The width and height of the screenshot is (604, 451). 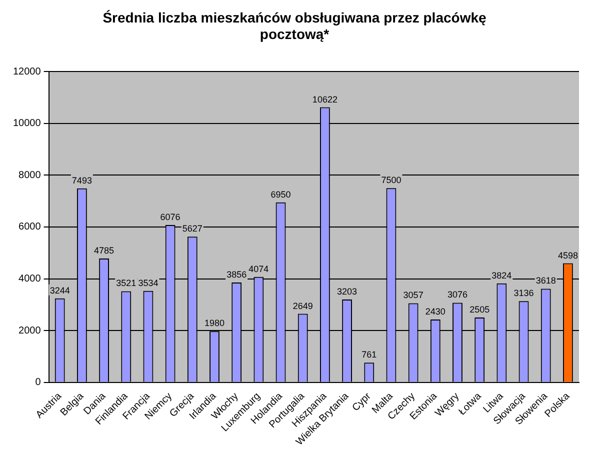 What do you see at coordinates (104, 250) in the screenshot?
I see `data-label: 4785` at bounding box center [104, 250].